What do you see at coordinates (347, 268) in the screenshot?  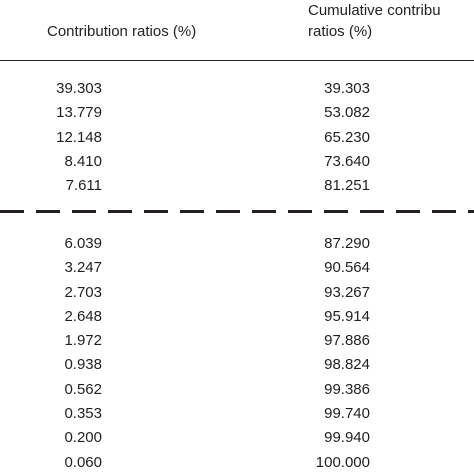 I see `cumulative-cell: 90.564` at bounding box center [347, 268].